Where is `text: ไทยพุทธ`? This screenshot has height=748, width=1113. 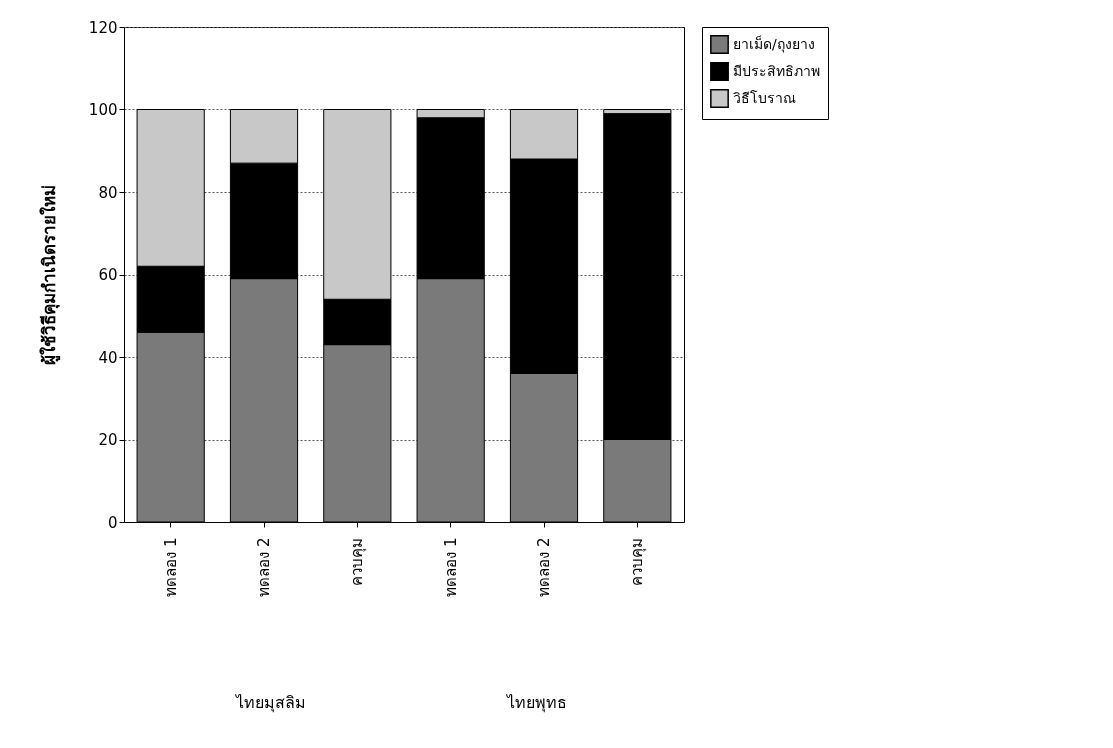 text: ไทยพุทธ is located at coordinates (537, 703).